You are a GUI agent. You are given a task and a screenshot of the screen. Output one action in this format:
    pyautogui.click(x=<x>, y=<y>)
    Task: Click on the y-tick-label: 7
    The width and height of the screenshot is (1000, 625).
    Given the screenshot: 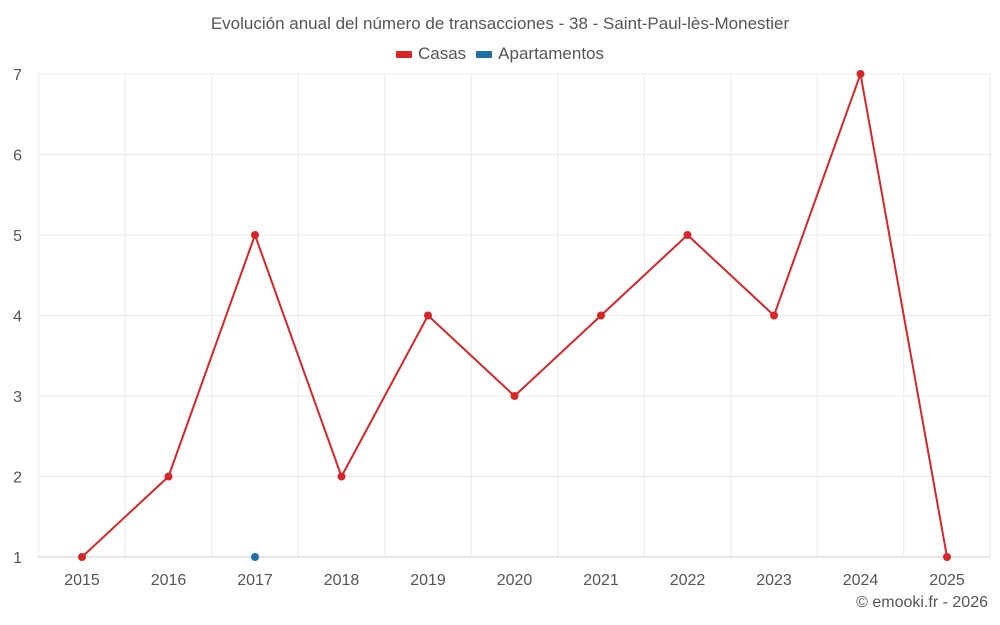 What is the action you would take?
    pyautogui.click(x=17, y=75)
    